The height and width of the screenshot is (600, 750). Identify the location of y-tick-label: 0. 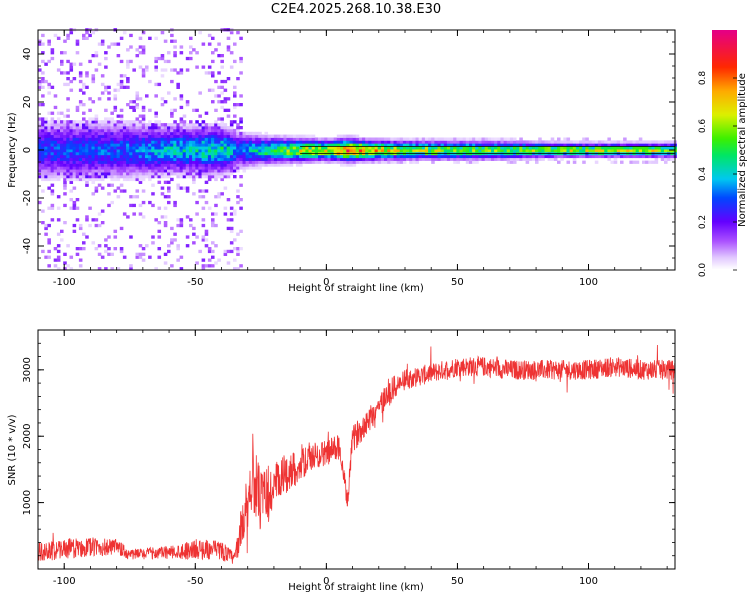
(27, 150).